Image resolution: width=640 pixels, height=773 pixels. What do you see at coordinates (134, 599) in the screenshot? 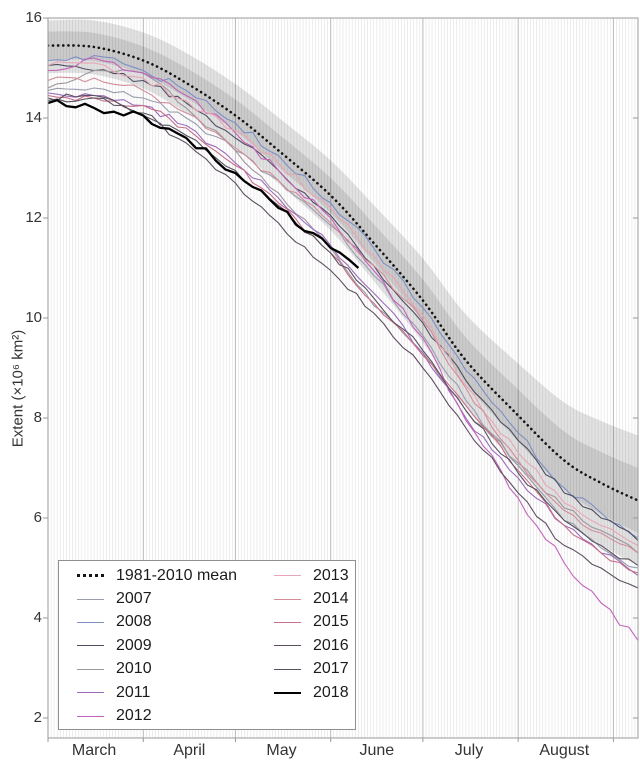
I see `legend-label: 2007` at bounding box center [134, 599].